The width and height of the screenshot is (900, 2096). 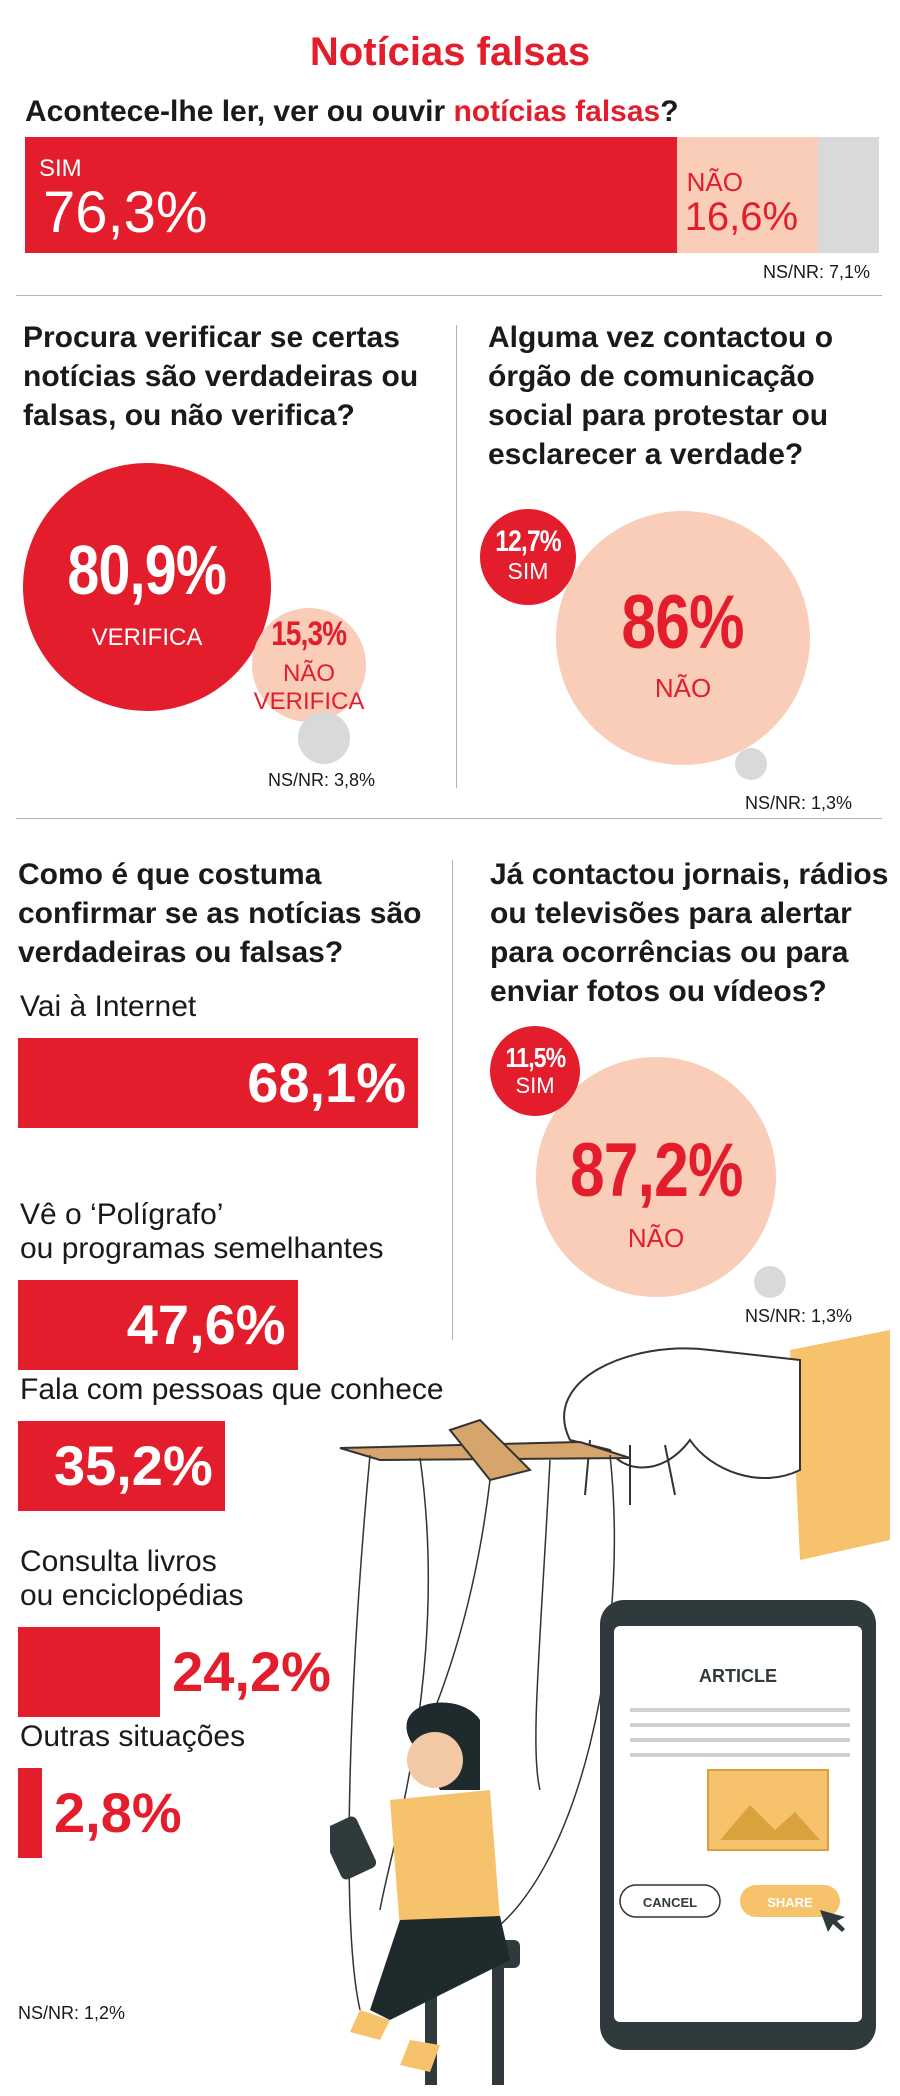 I want to click on q4-nsnr: NS/NR: 1,2%, so click(x=72, y=2013).